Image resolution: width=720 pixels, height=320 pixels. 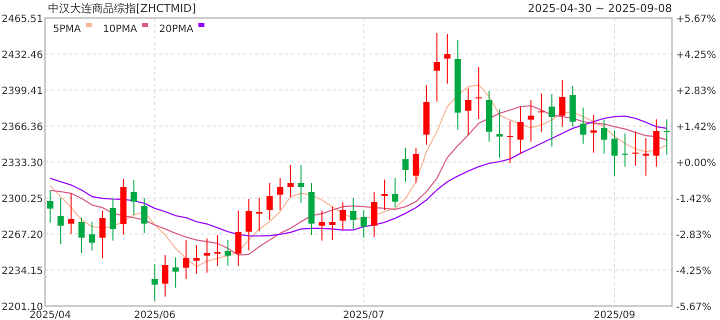 I want to click on y-tick-label: 2465.51, so click(x=22, y=19).